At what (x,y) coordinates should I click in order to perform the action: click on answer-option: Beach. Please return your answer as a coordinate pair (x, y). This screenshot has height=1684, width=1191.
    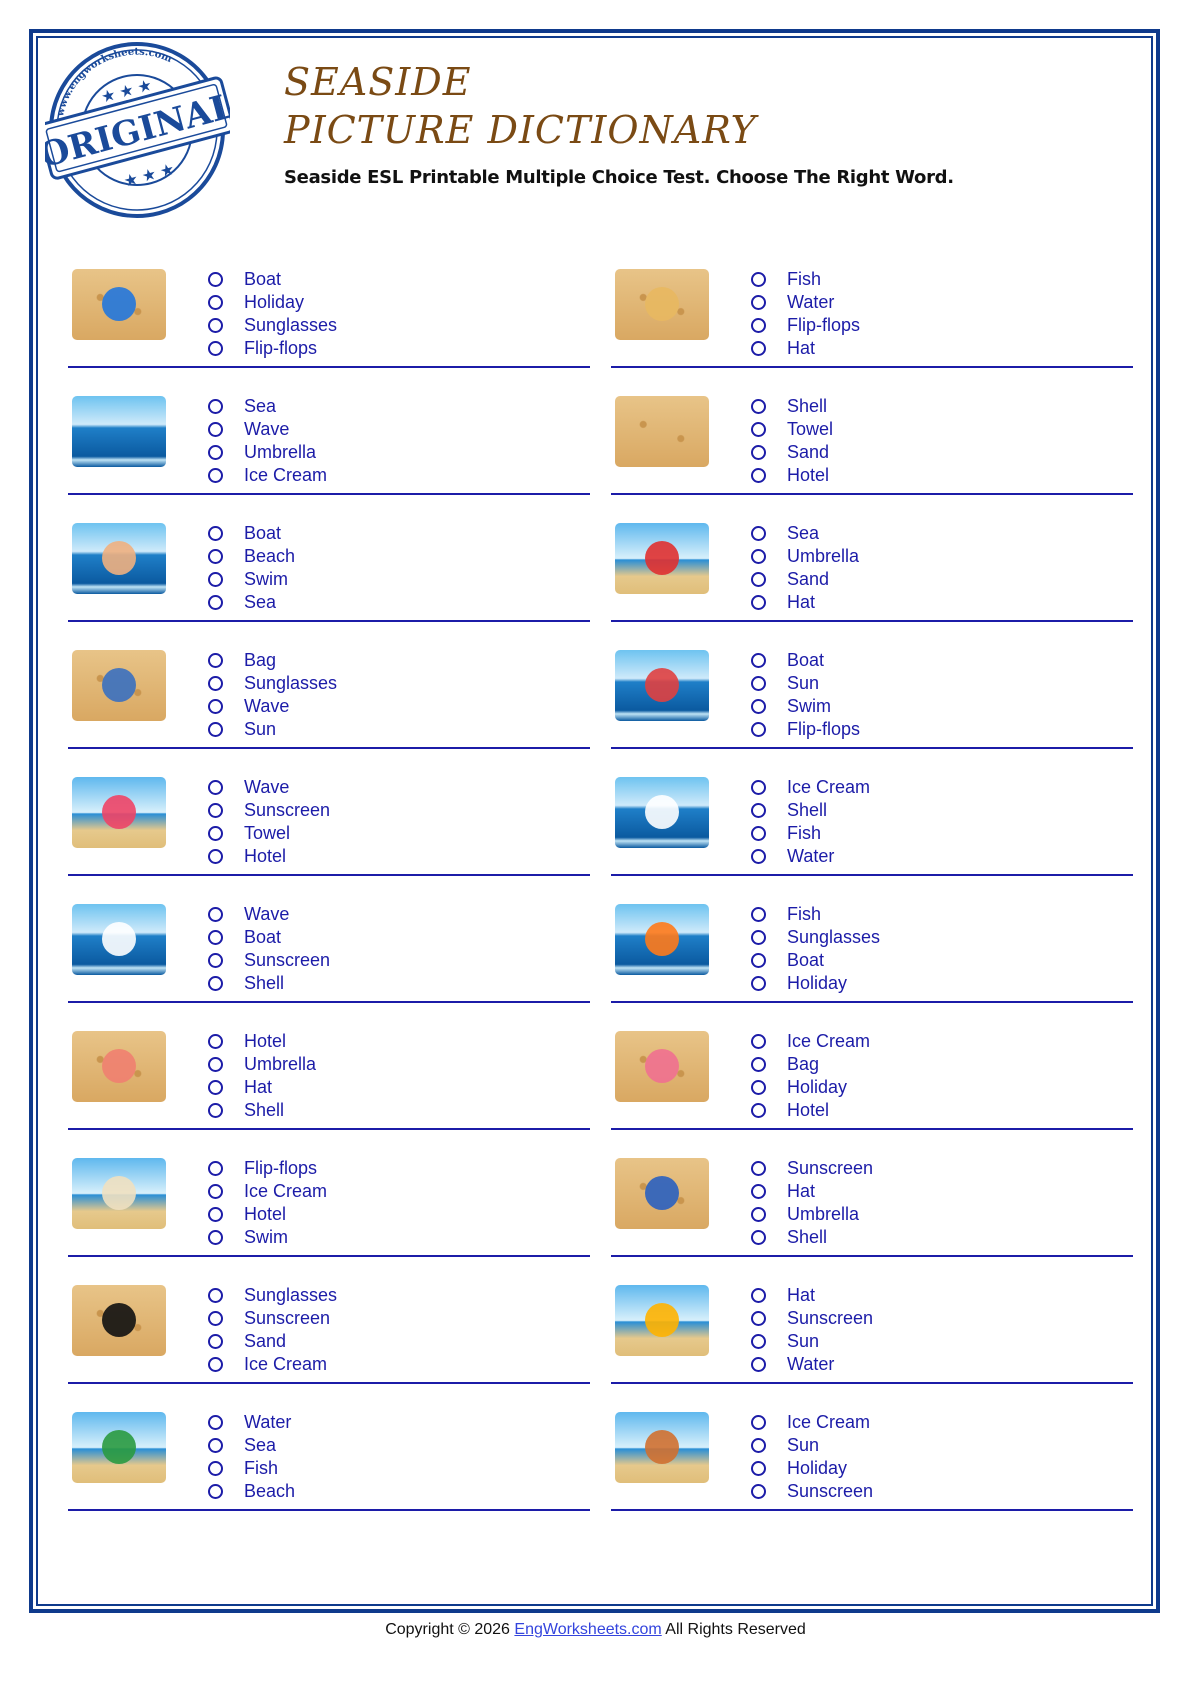
    Looking at the image, I should click on (360, 1491).